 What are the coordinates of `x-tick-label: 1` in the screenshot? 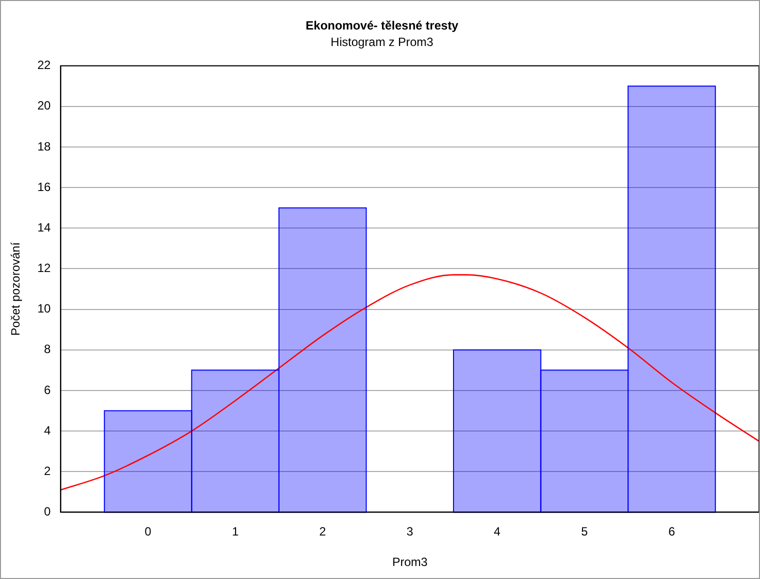 It's located at (235, 531).